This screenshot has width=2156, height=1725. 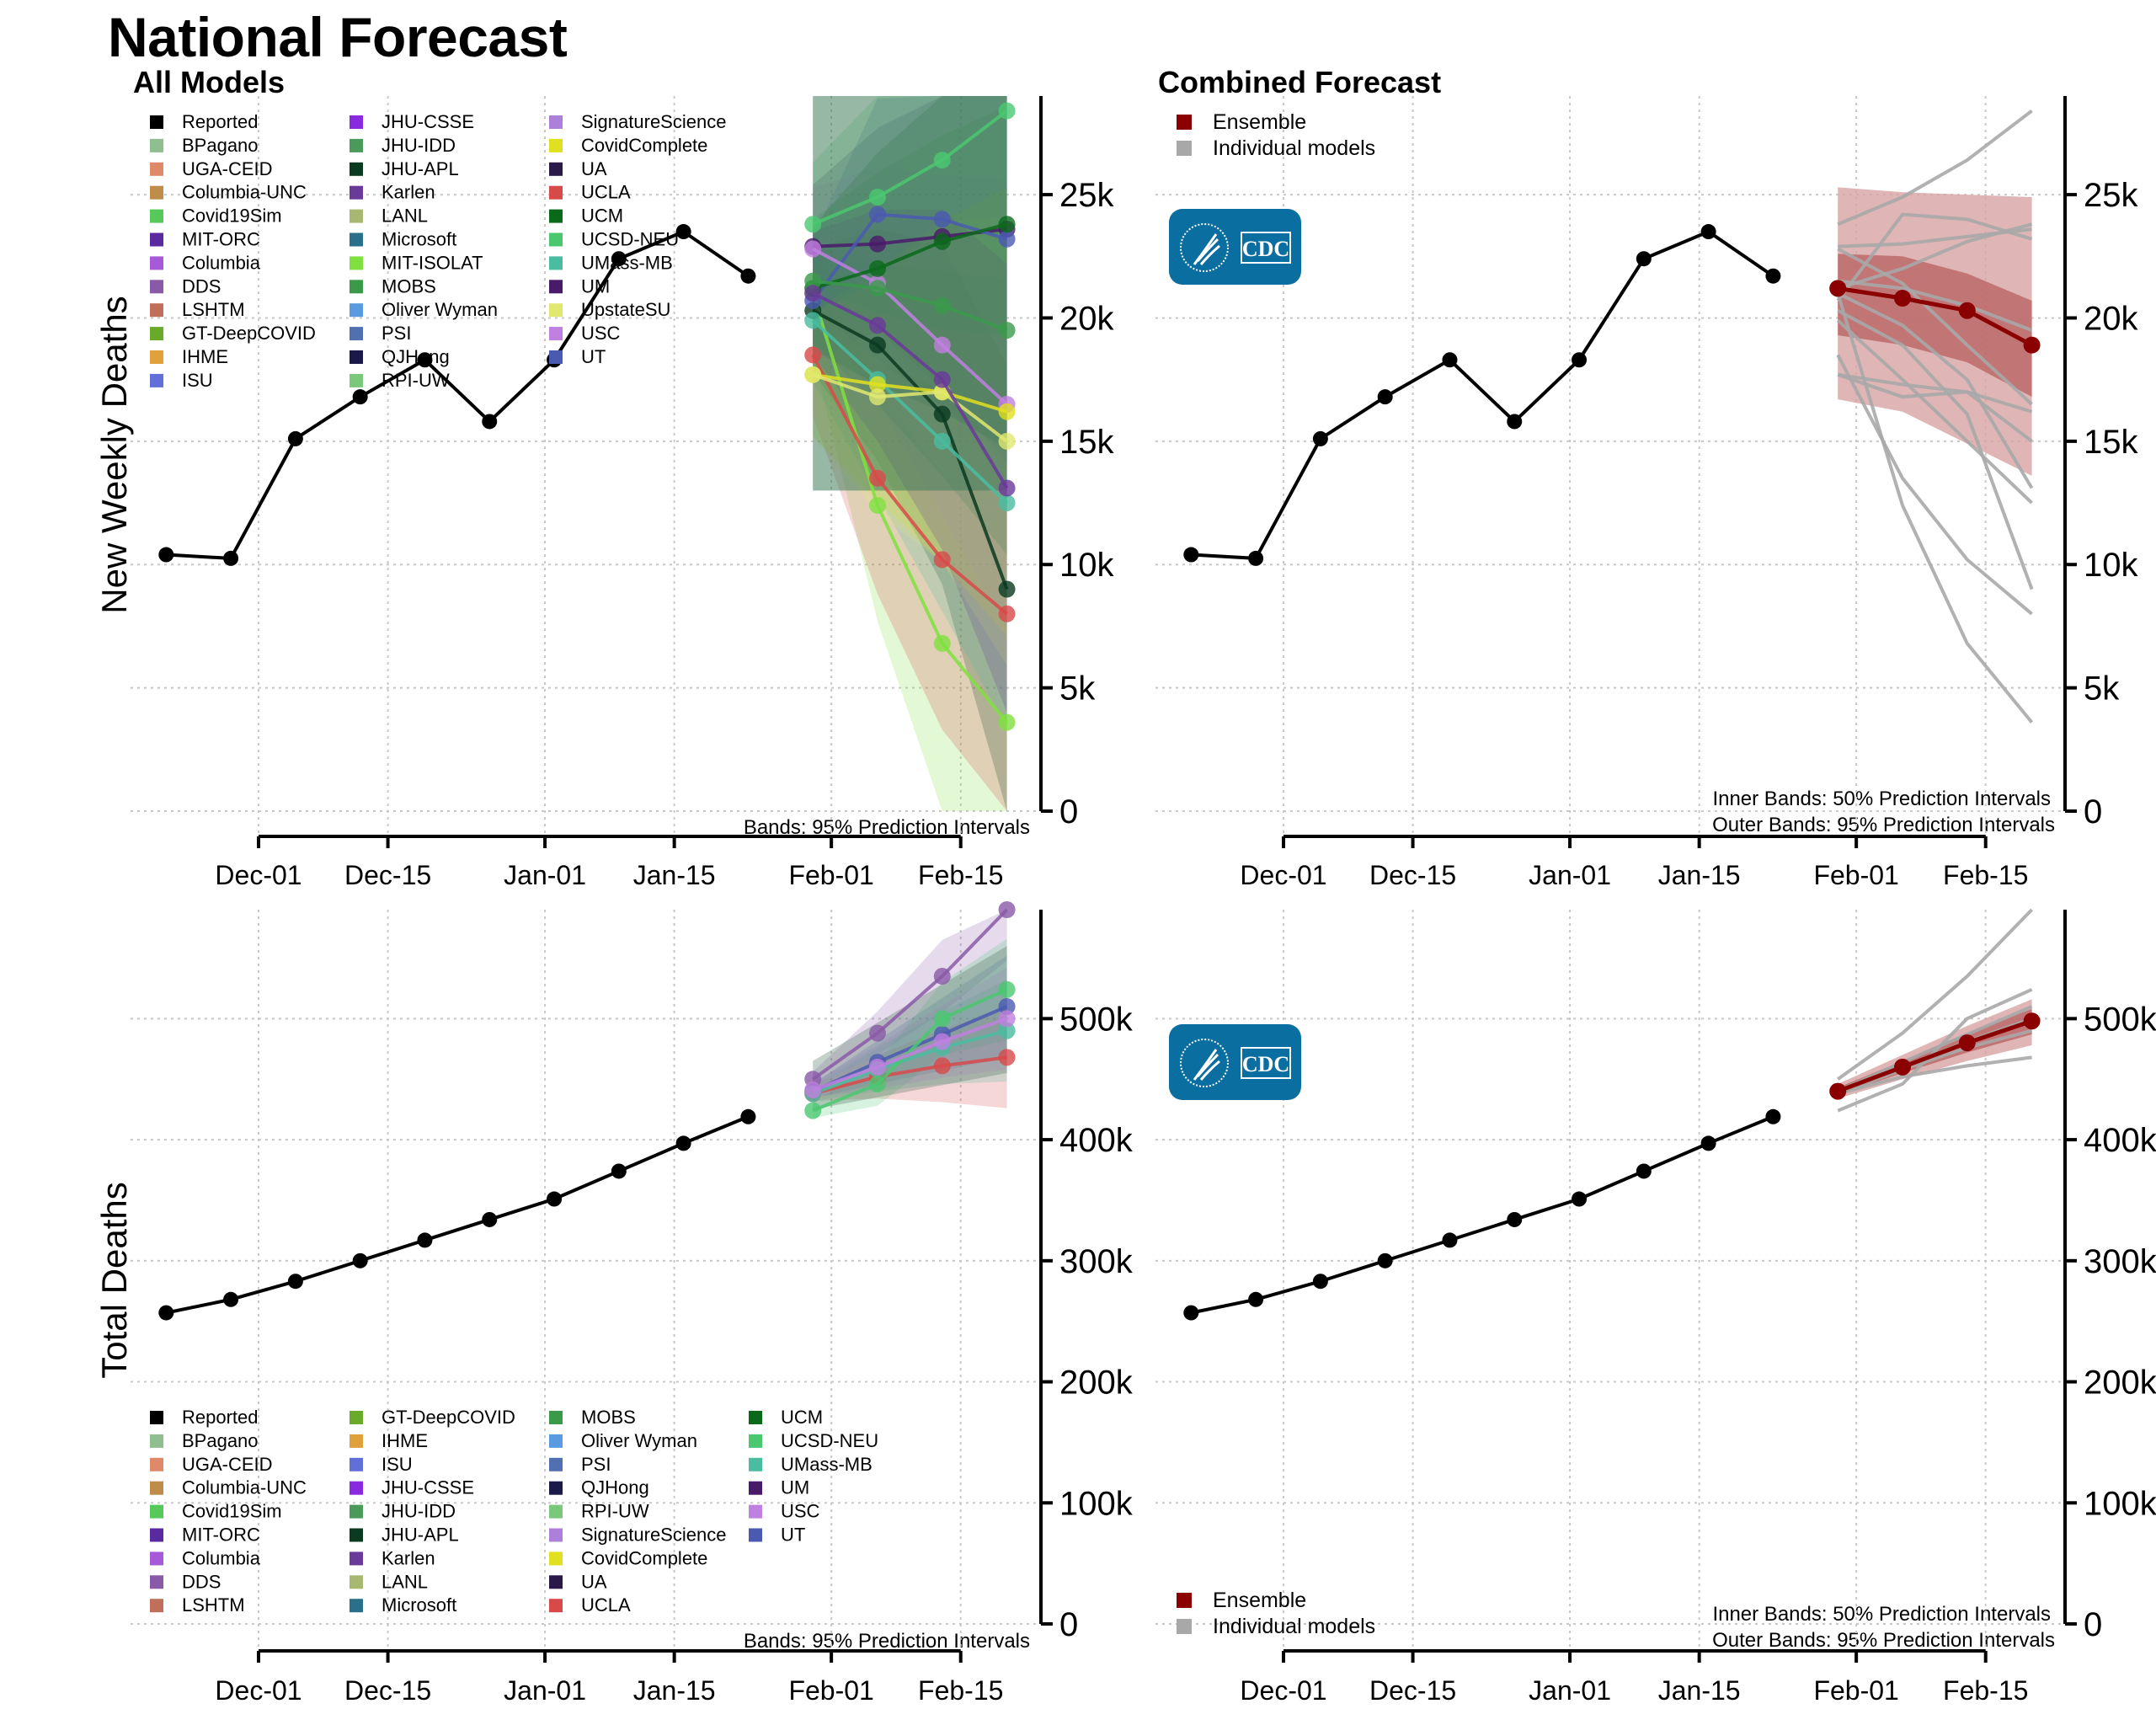 I want to click on legend-label: Karlen, so click(x=408, y=1557).